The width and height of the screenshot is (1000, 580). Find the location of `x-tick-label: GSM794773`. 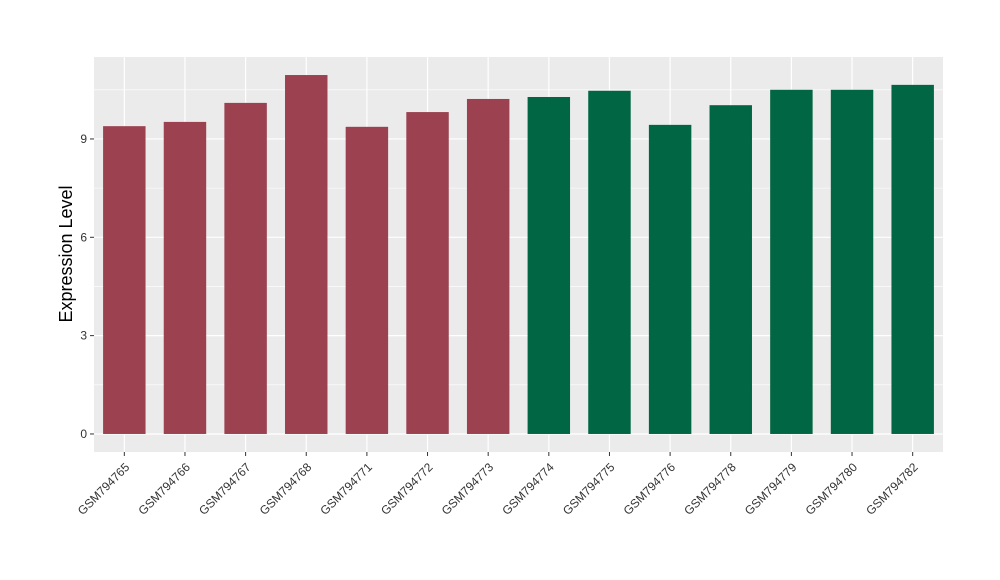

x-tick-label: GSM794773 is located at coordinates (468, 489).